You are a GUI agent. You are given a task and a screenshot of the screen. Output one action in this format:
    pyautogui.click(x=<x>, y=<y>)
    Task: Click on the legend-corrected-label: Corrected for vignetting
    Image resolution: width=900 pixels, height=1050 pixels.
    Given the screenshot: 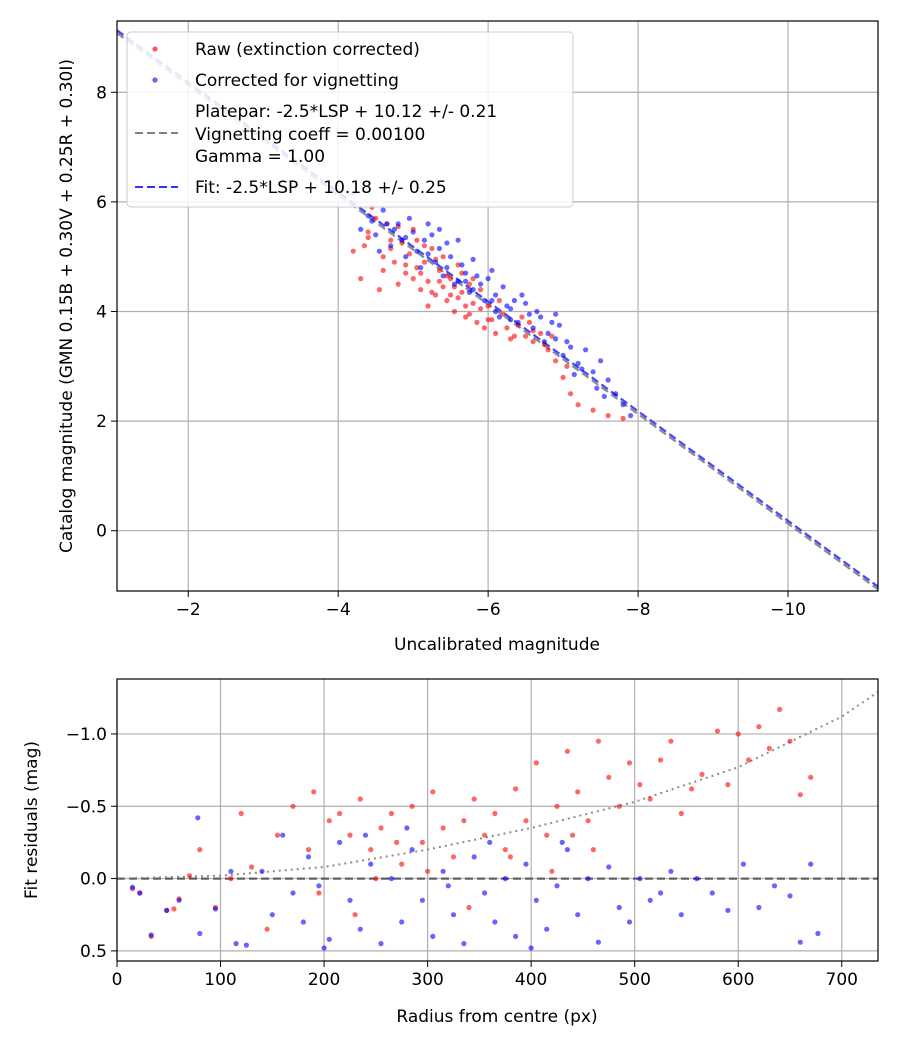 What is the action you would take?
    pyautogui.click(x=297, y=81)
    